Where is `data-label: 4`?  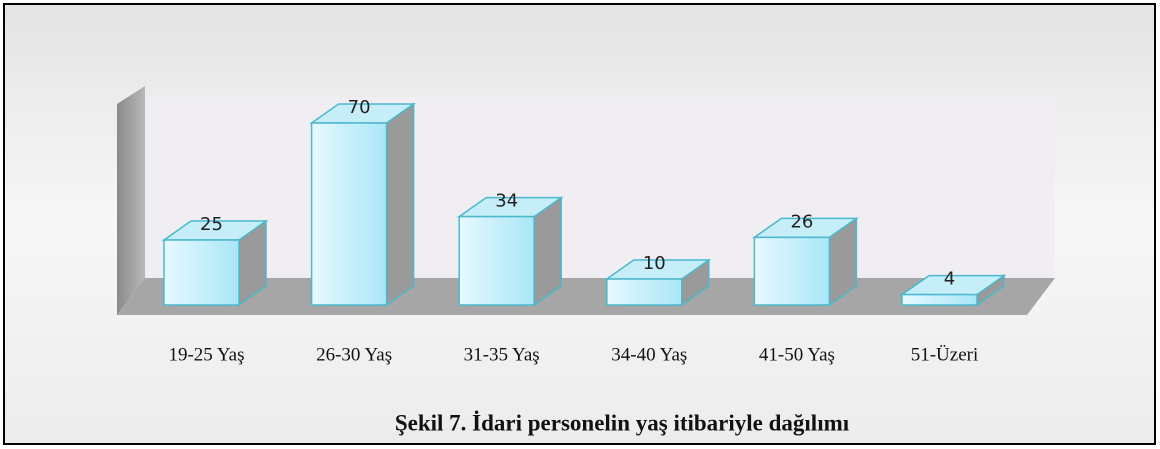 data-label: 4 is located at coordinates (949, 279).